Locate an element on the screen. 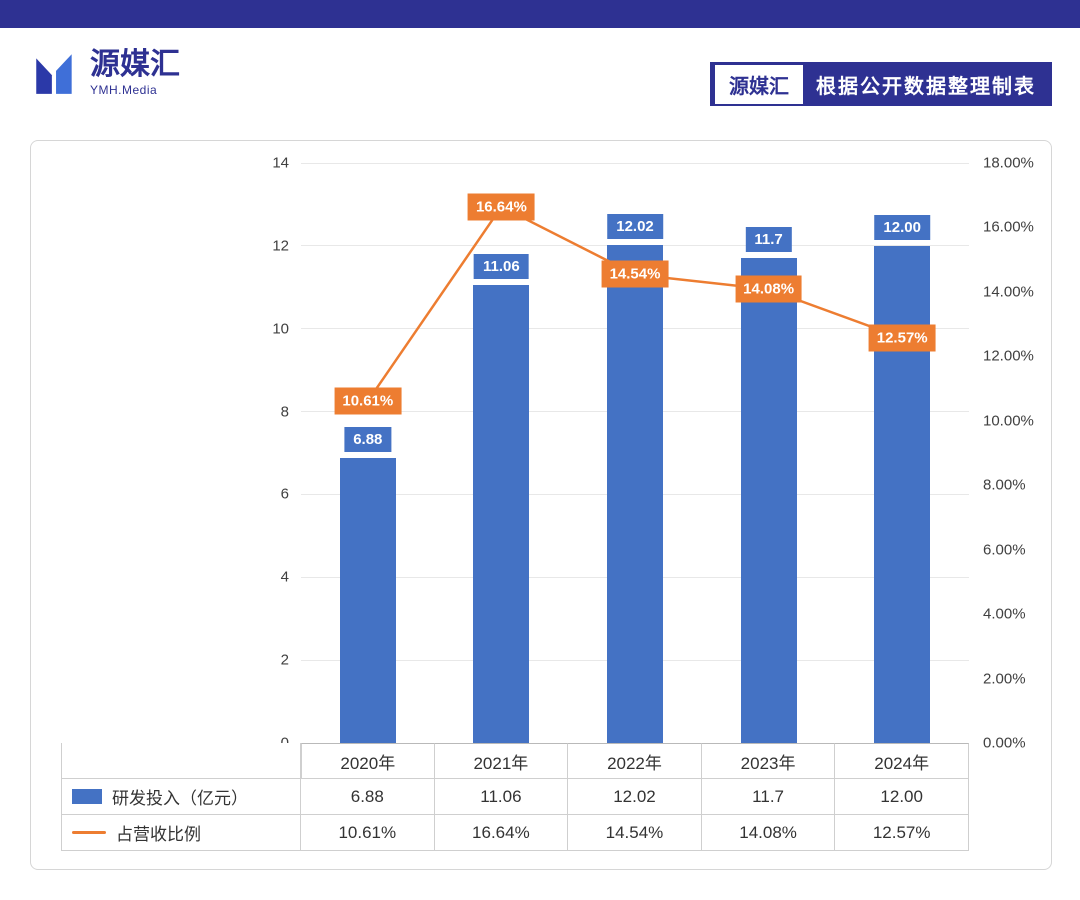 The image size is (1080, 900). bar-value-label: 12.02 is located at coordinates (635, 227).